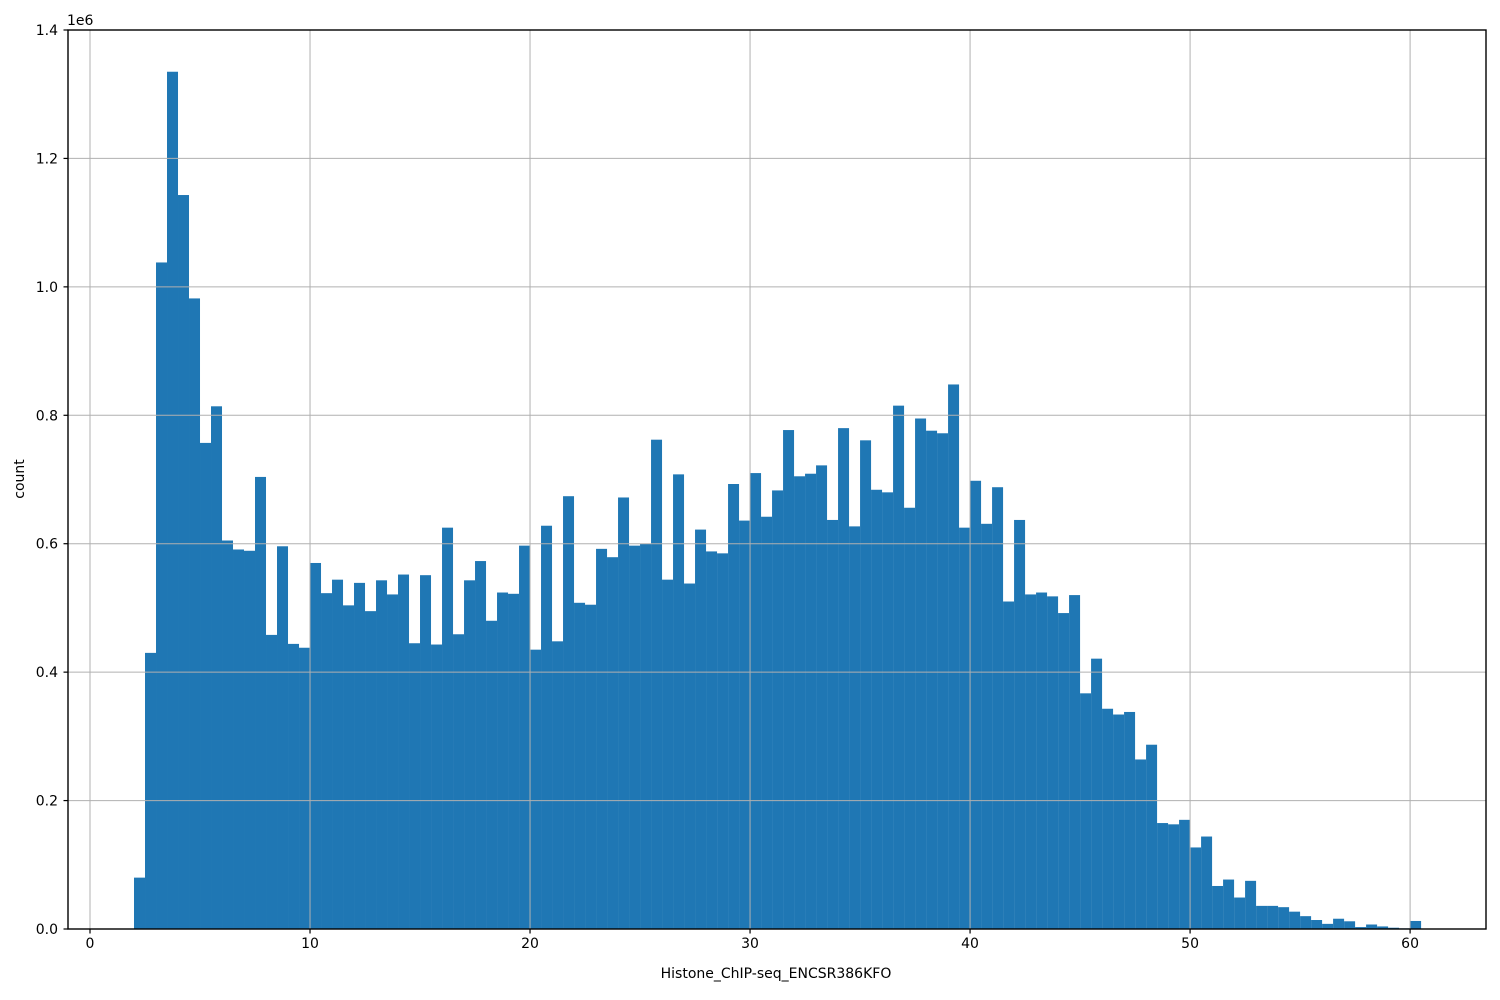 The width and height of the screenshot is (1500, 1000). What do you see at coordinates (47, 288) in the screenshot?
I see `y-tick-label: 1.0` at bounding box center [47, 288].